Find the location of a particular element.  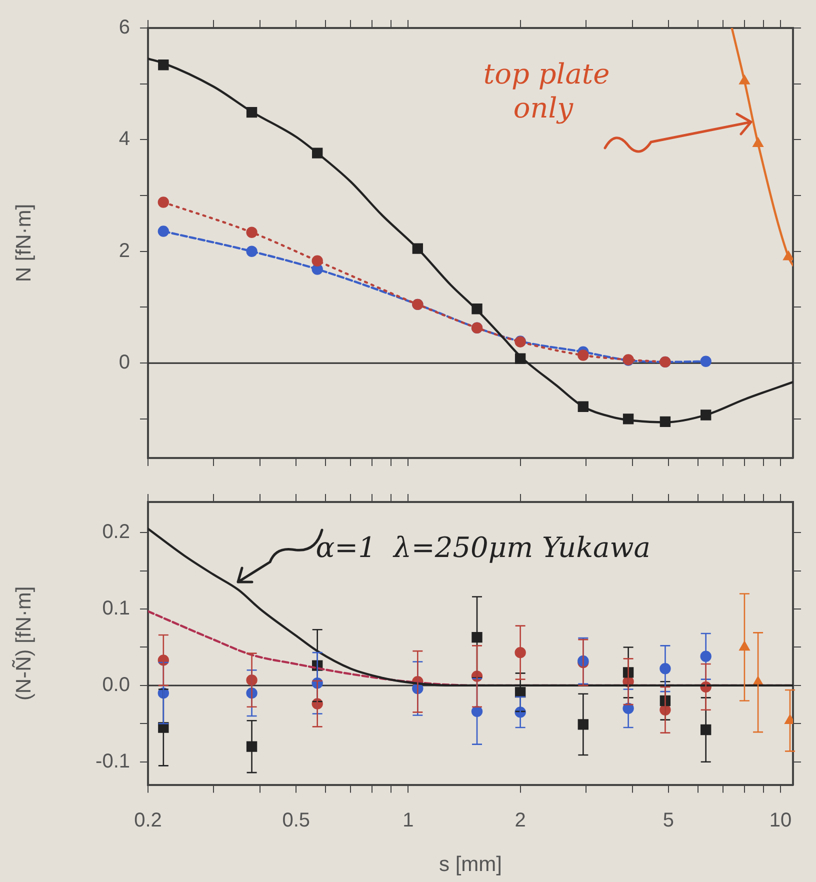

y-tick-label: 6 is located at coordinates (124, 27).